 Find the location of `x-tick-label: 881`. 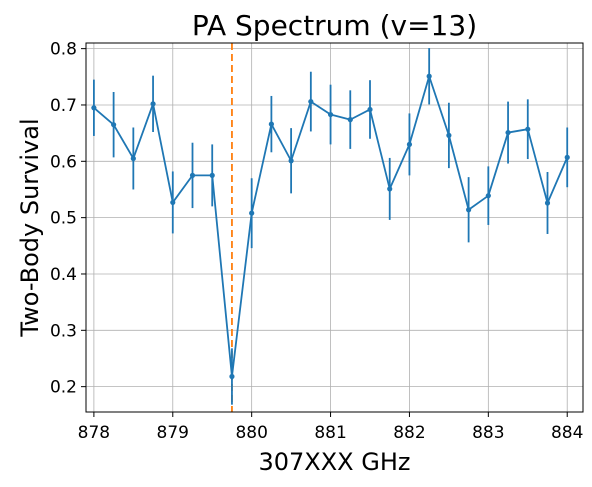

x-tick-label: 881 is located at coordinates (330, 433).